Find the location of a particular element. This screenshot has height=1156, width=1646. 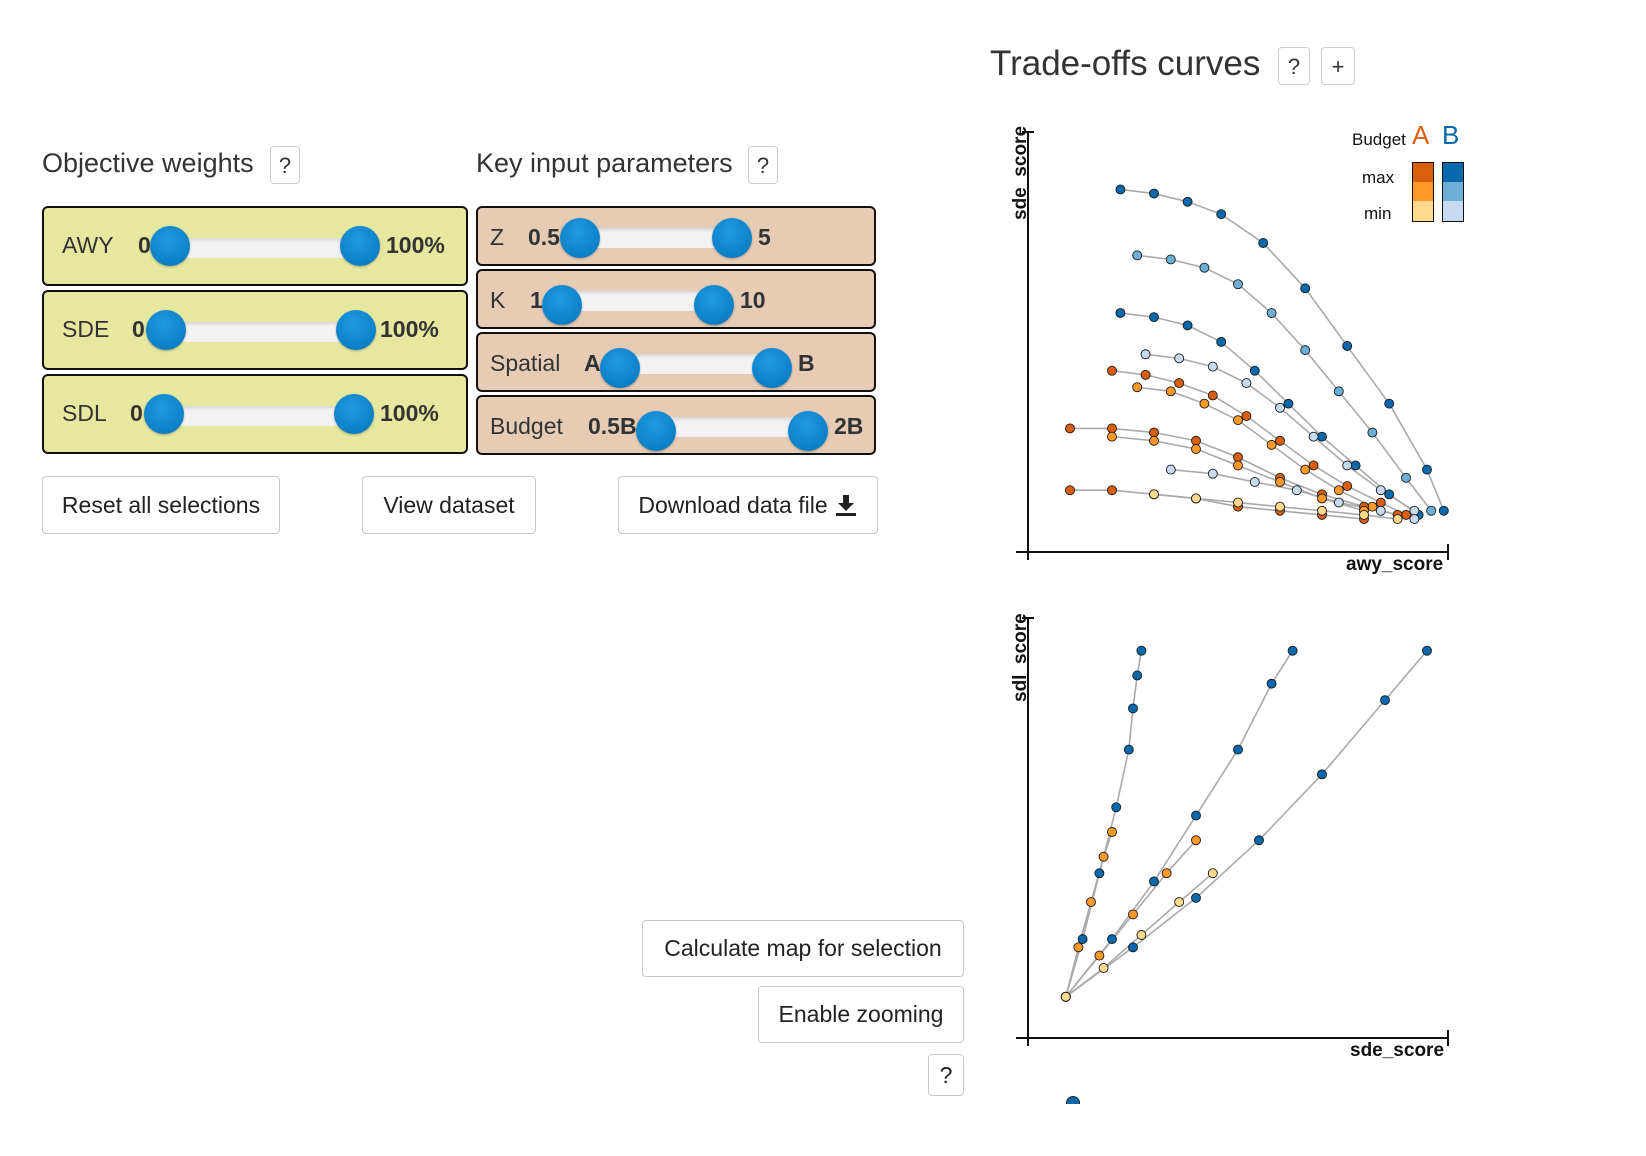

key-inputs-help-button: ? is located at coordinates (763, 165).